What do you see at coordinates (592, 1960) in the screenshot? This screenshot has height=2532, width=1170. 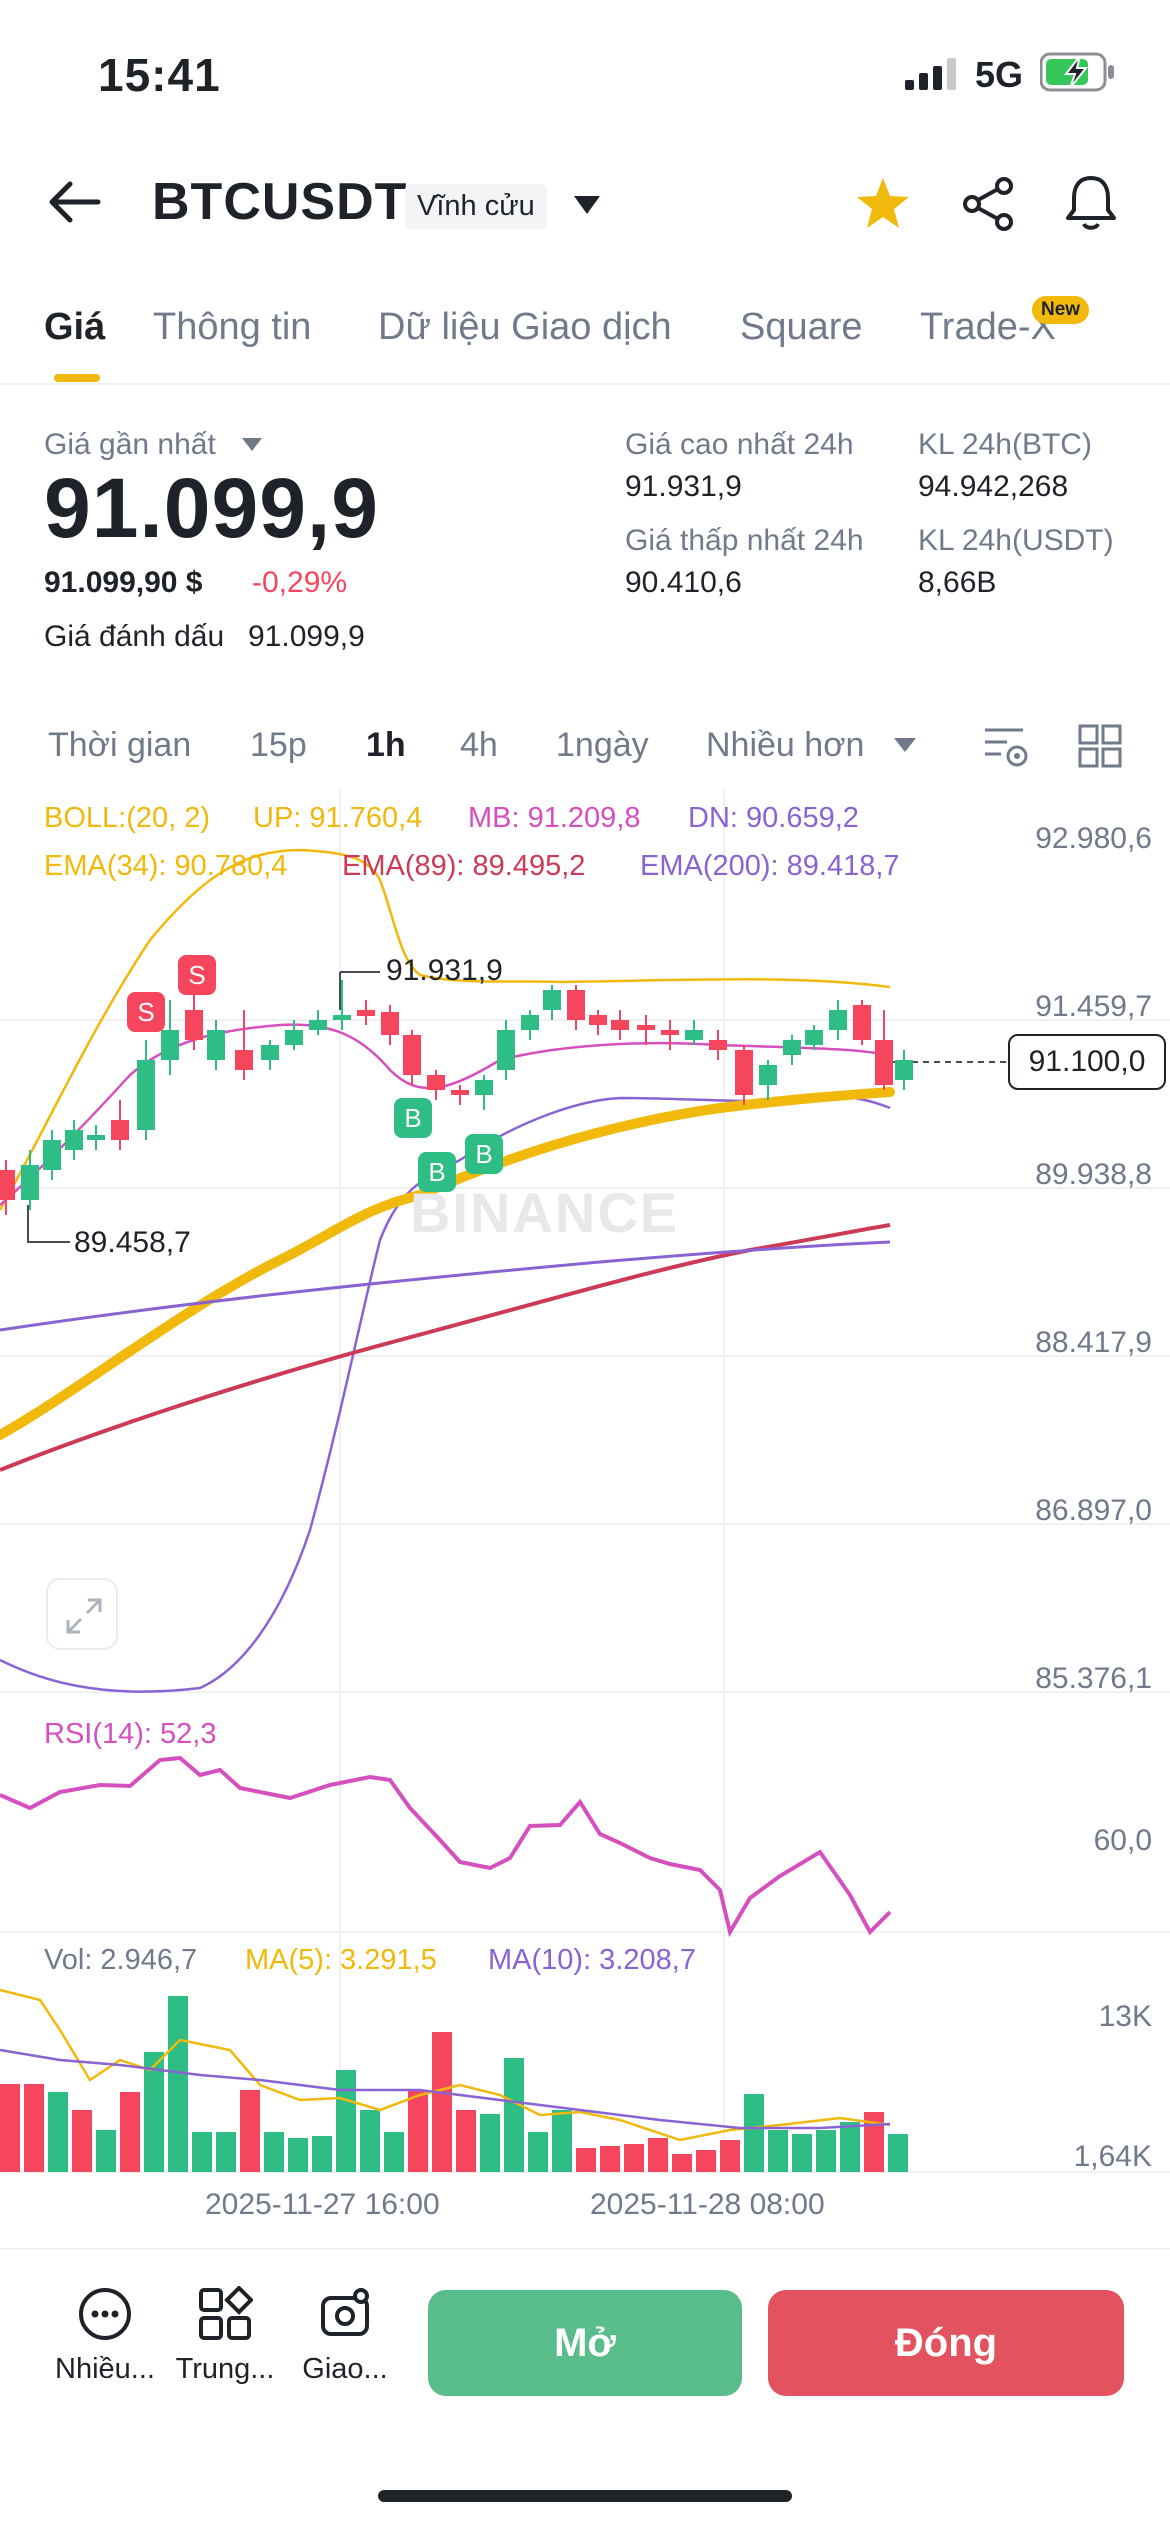 I see `vol-ma10-label: MA(10): 3.208,7` at bounding box center [592, 1960].